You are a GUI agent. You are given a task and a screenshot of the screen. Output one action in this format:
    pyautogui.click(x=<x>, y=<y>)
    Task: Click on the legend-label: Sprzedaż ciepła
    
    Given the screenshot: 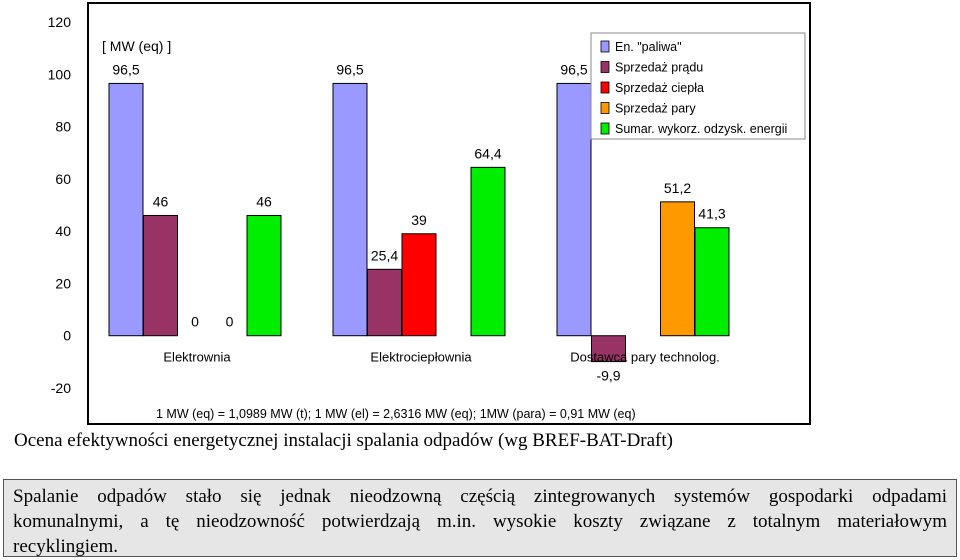 What is the action you would take?
    pyautogui.click(x=659, y=88)
    